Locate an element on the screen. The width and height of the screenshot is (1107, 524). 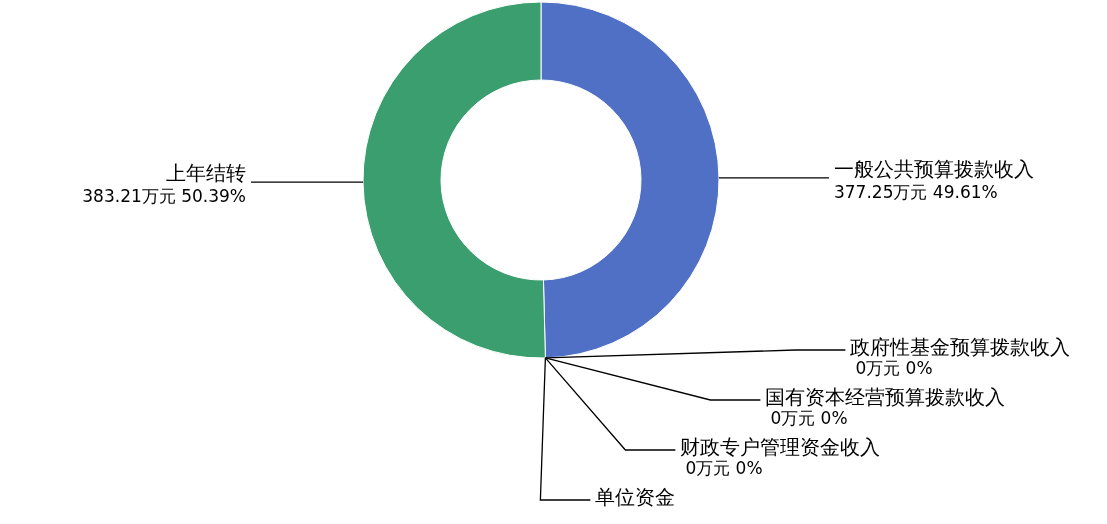
category-label: 财政专户管理资金收入 is located at coordinates (780, 447).